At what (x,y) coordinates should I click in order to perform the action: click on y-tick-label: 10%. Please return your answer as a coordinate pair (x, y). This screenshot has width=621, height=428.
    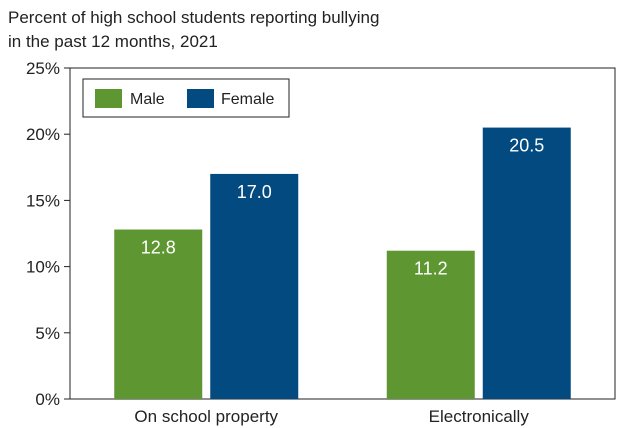
    Looking at the image, I should click on (43, 267).